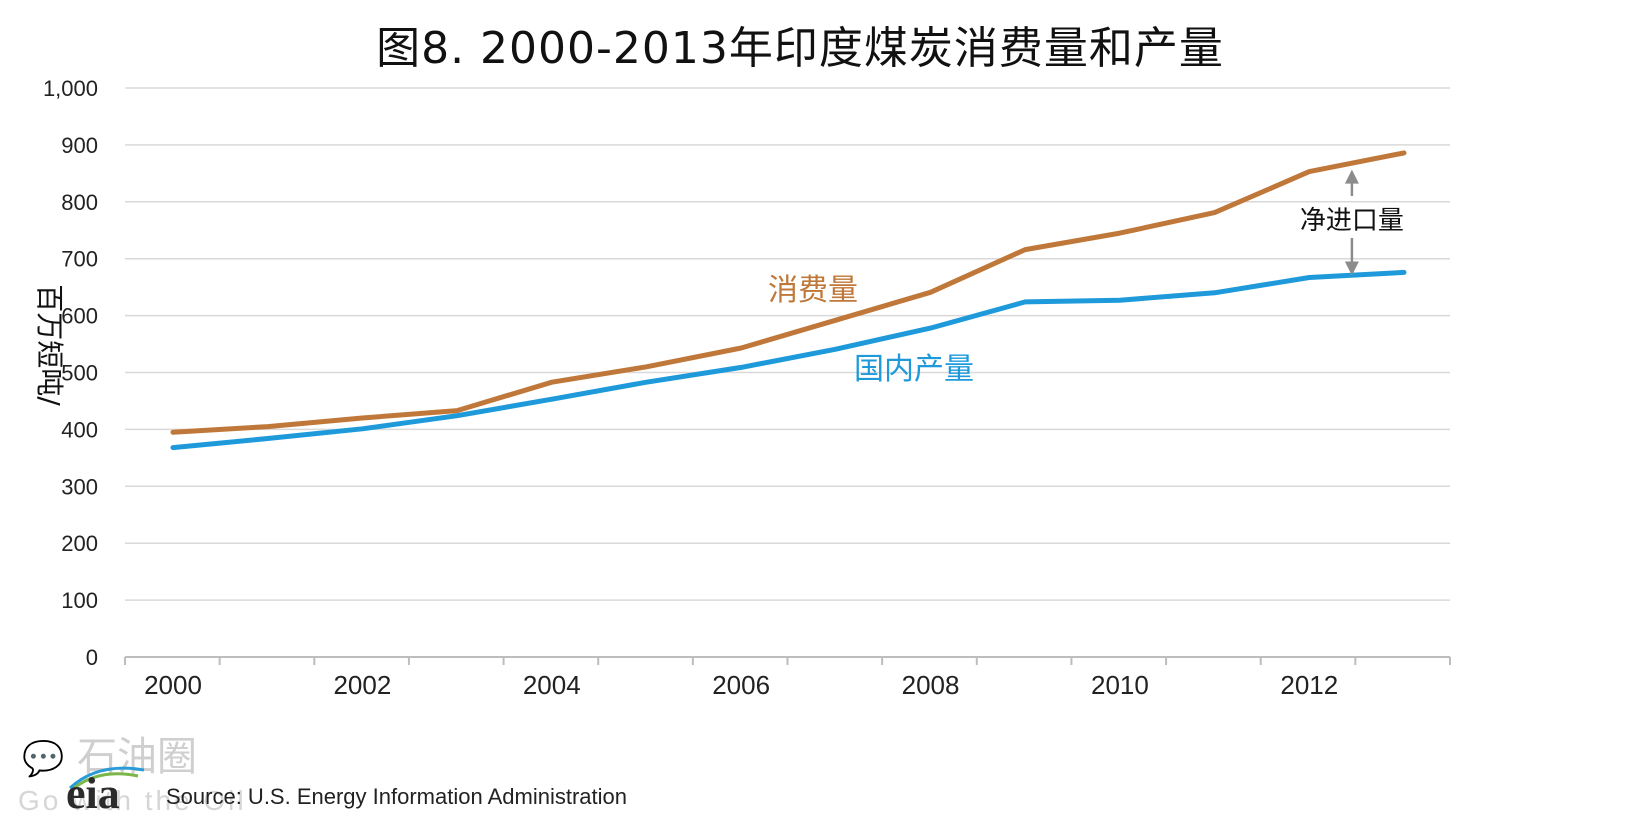  I want to click on x-tick-label: 2000, so click(173, 685).